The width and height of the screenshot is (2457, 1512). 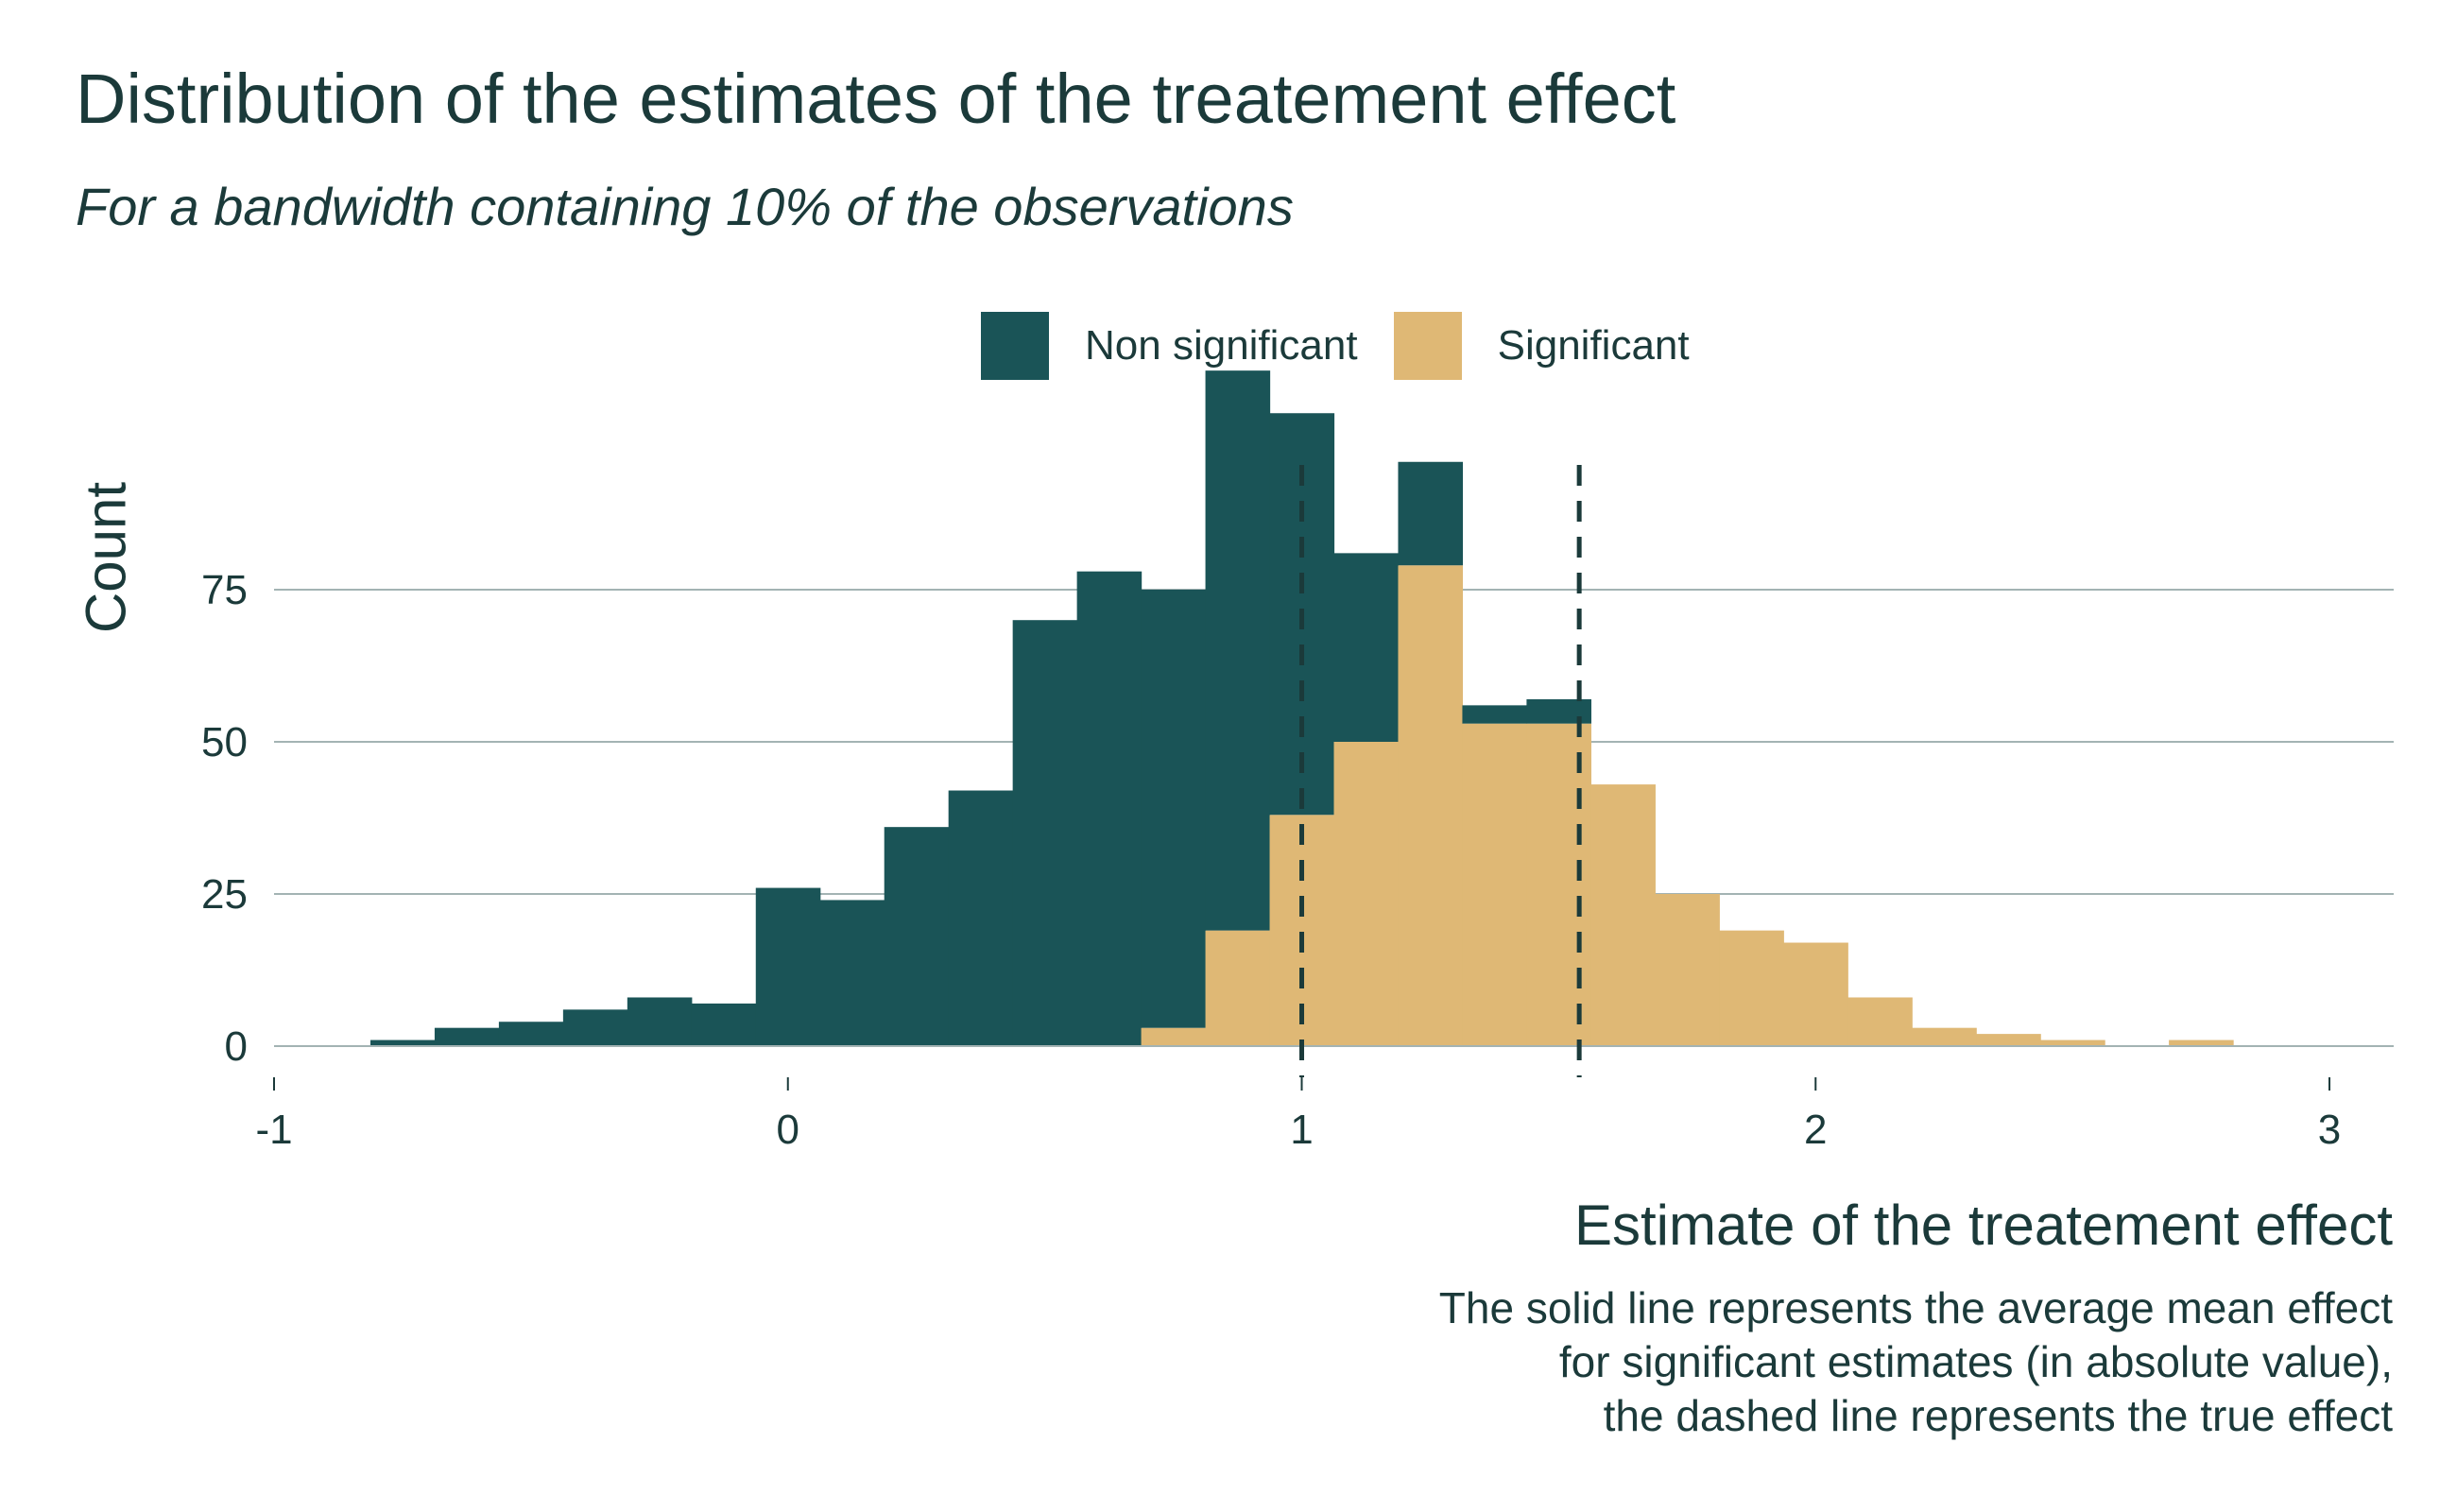 I want to click on legend-item-non-significant: Non significant, so click(x=1169, y=346).